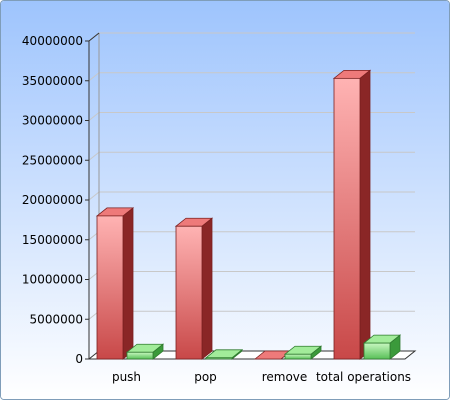 This screenshot has height=400, width=450. Describe the element at coordinates (52, 280) in the screenshot. I see `y-tick-label: 10000000` at that location.